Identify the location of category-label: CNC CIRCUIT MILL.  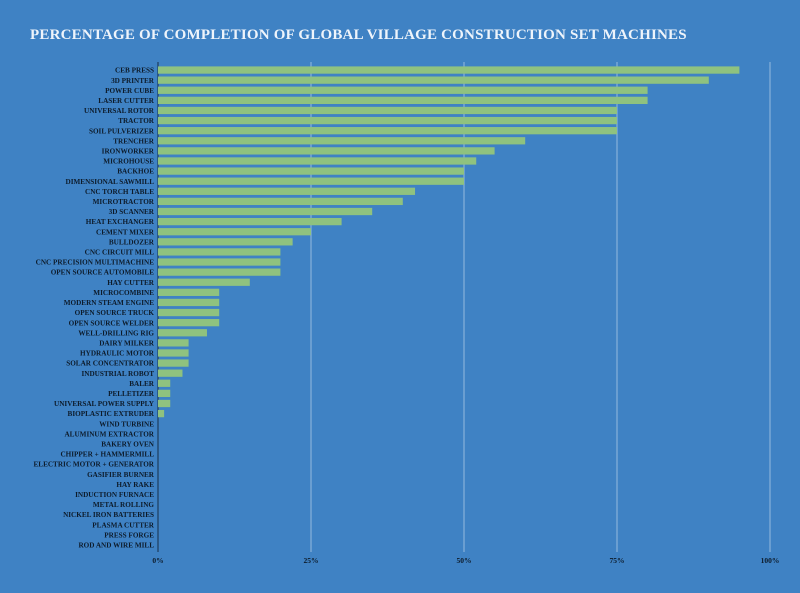
(120, 253).